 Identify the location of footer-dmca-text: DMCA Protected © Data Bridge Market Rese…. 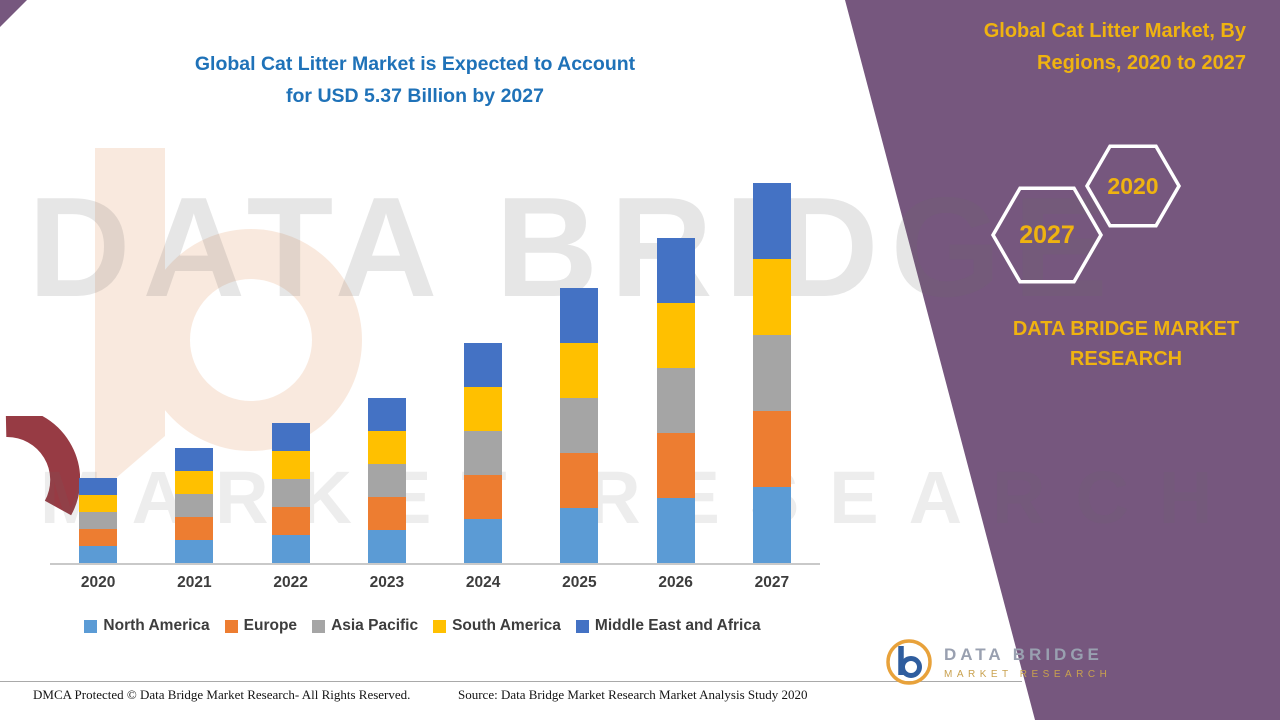
(222, 694).